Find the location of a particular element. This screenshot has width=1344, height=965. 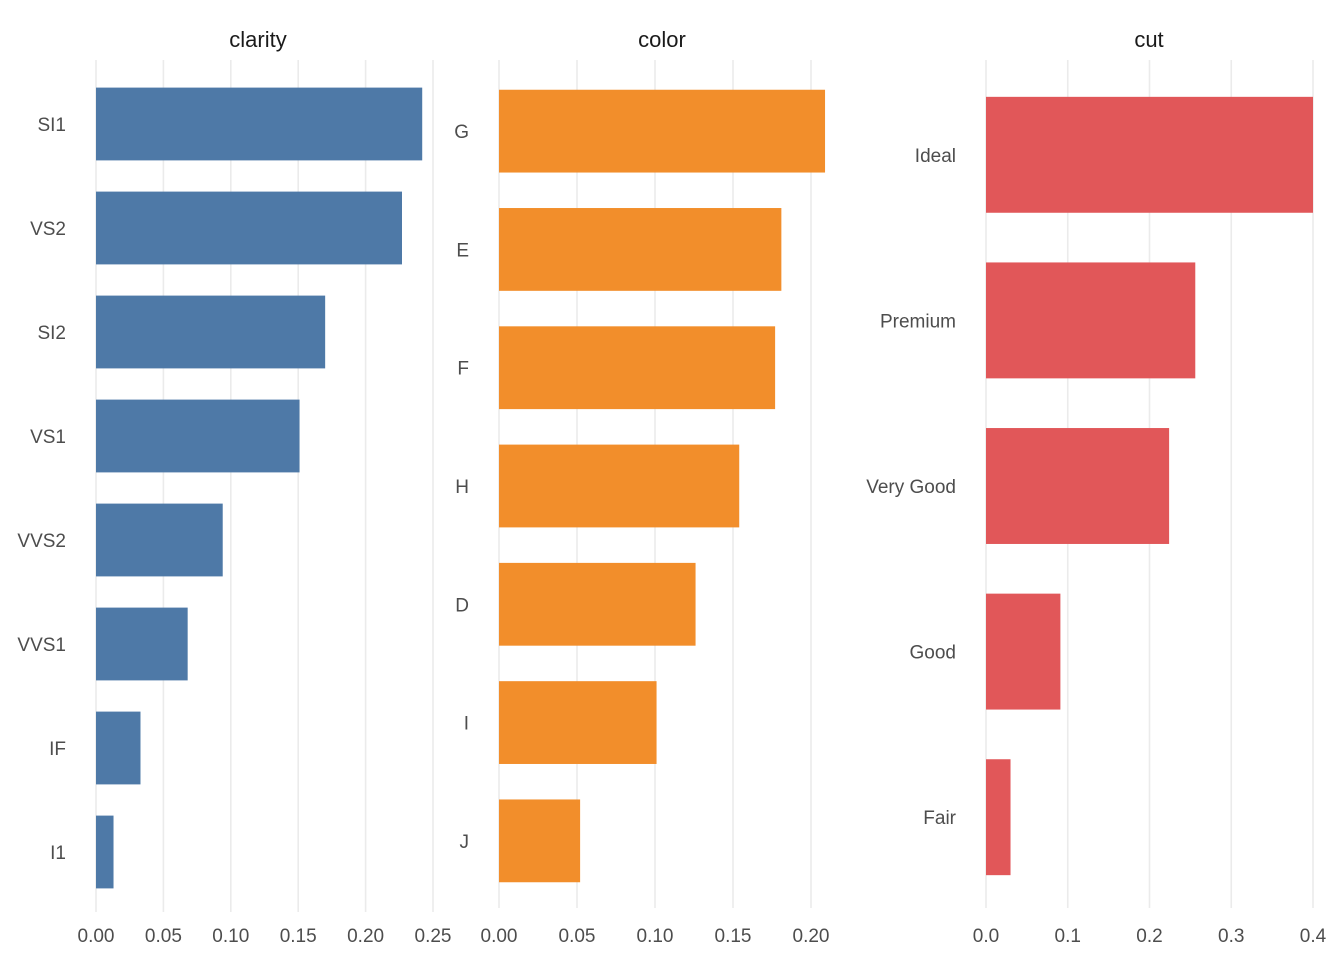

y-category-label: SI2 is located at coordinates (51, 333).